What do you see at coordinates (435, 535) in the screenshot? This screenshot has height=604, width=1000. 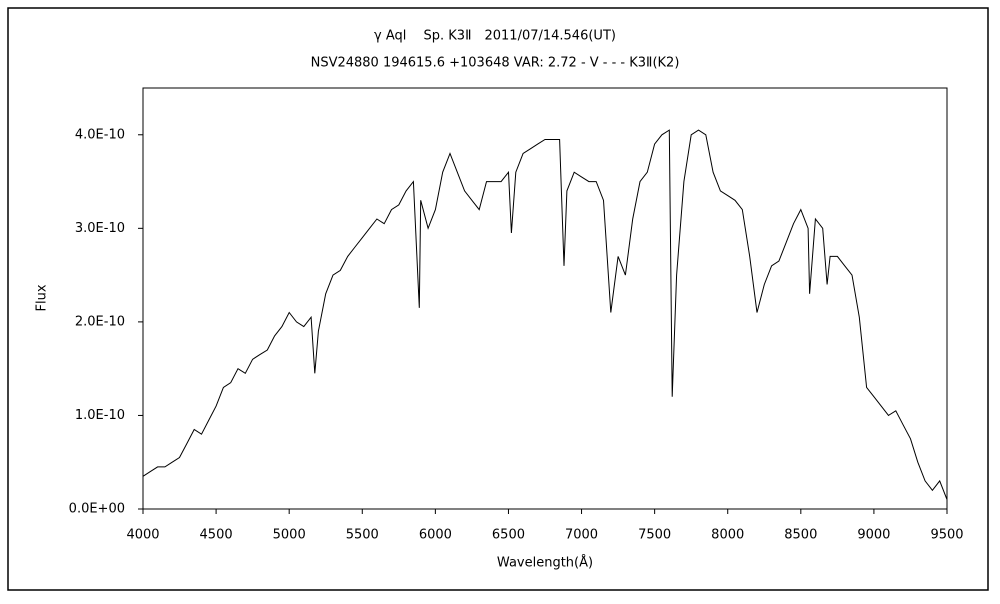 I see `x-tick-label: 6000` at bounding box center [435, 535].